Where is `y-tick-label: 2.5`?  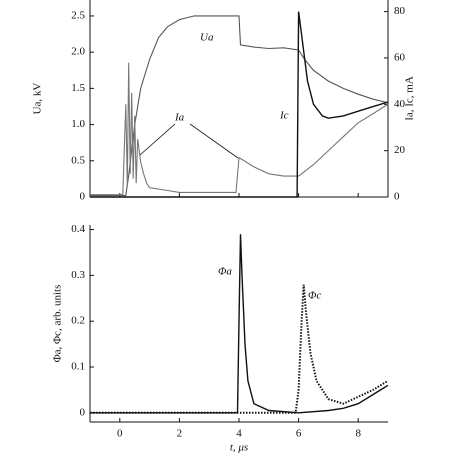
y-tick-label: 2.5 is located at coordinates (78, 15).